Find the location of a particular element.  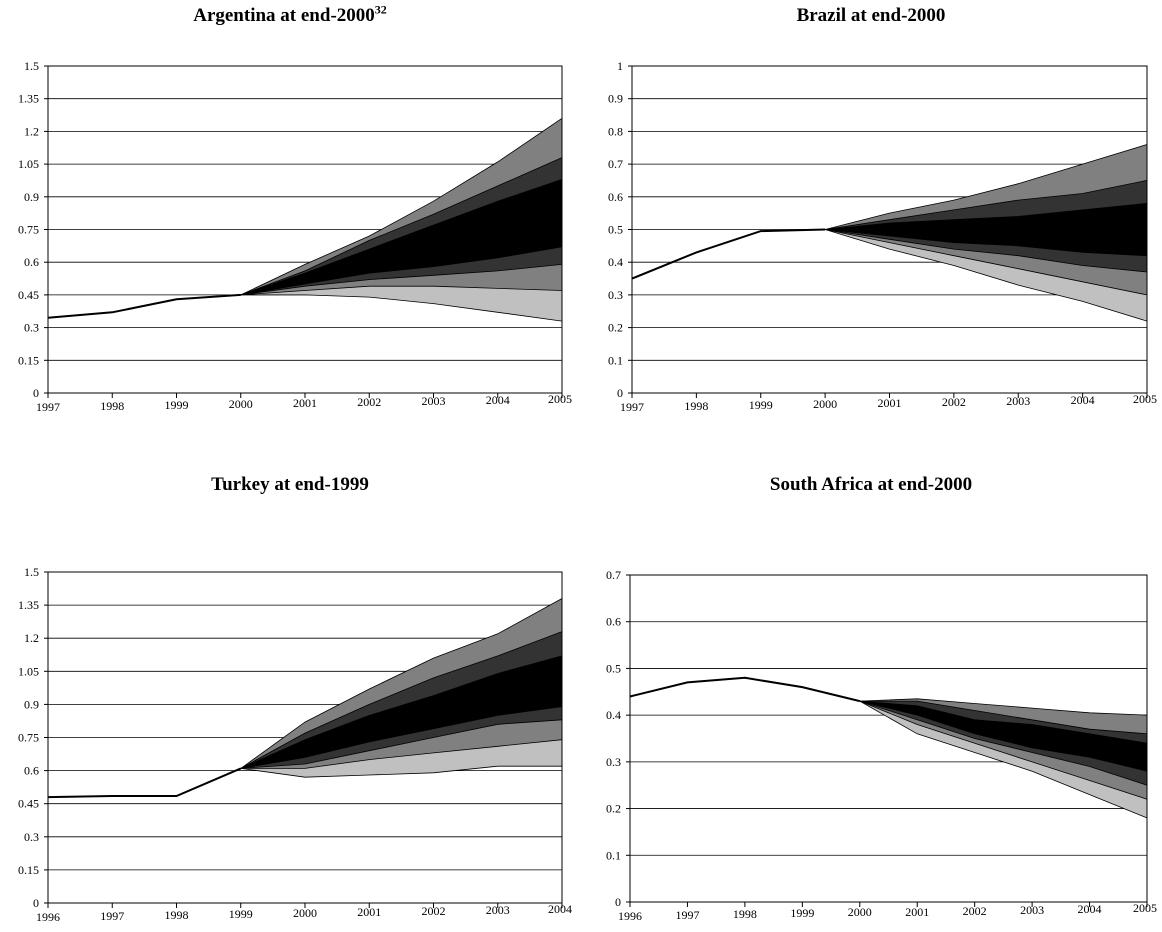

chart-title-south-africa: South Africa at end-2000 is located at coordinates (871, 484).